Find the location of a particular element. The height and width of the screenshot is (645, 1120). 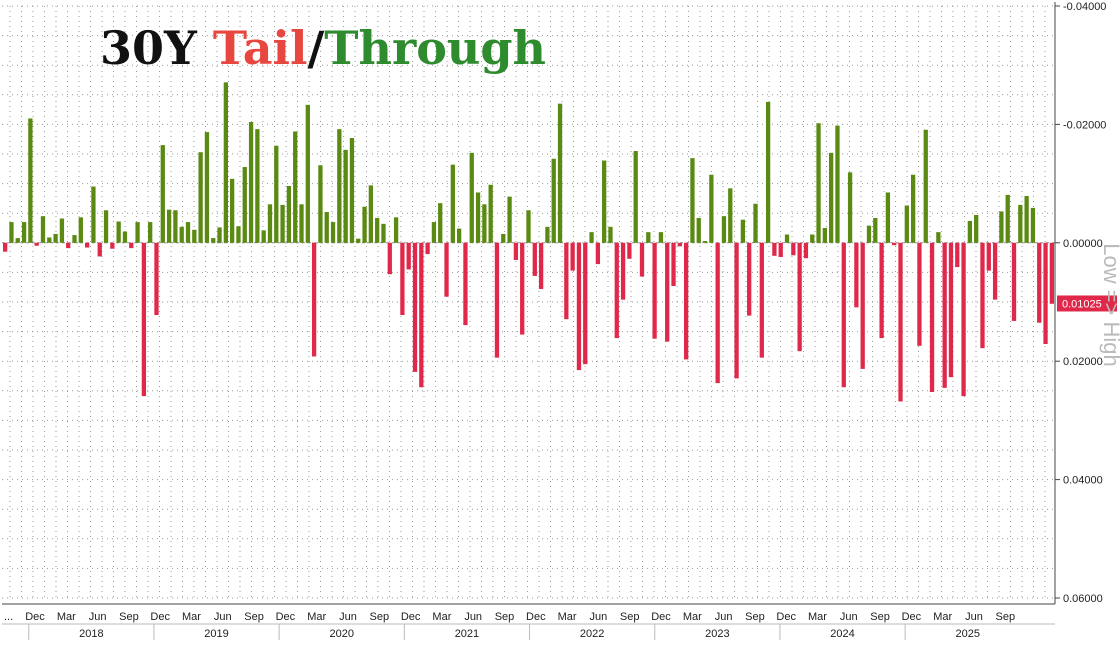

x-year-label: 2024 is located at coordinates (842, 634).